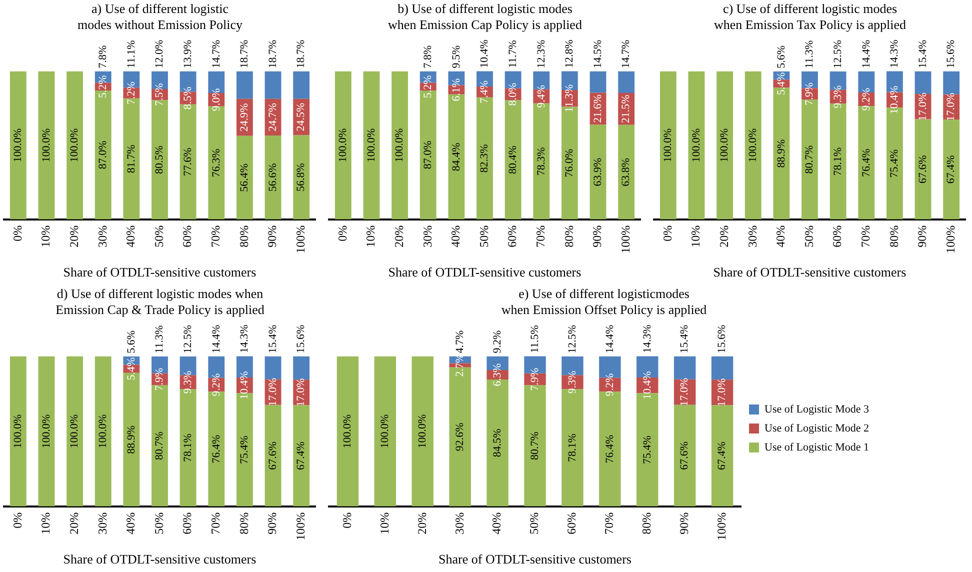 The width and height of the screenshot is (972, 572). What do you see at coordinates (103, 86) in the screenshot?
I see `data-label: 5.2%` at bounding box center [103, 86].